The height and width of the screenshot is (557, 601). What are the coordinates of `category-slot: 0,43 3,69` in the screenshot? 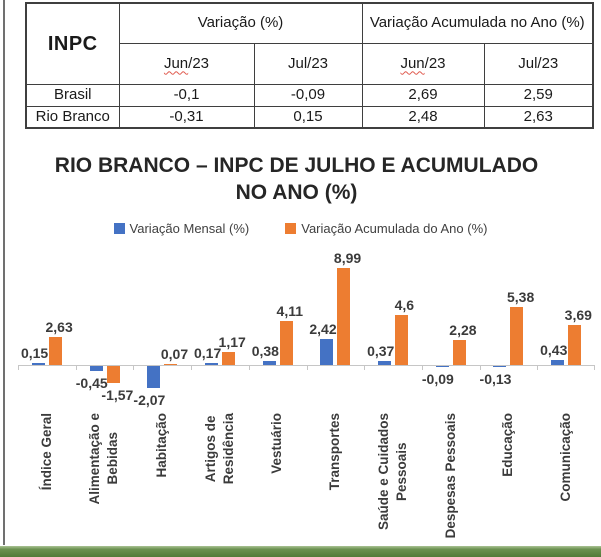 It's located at (566, 327).